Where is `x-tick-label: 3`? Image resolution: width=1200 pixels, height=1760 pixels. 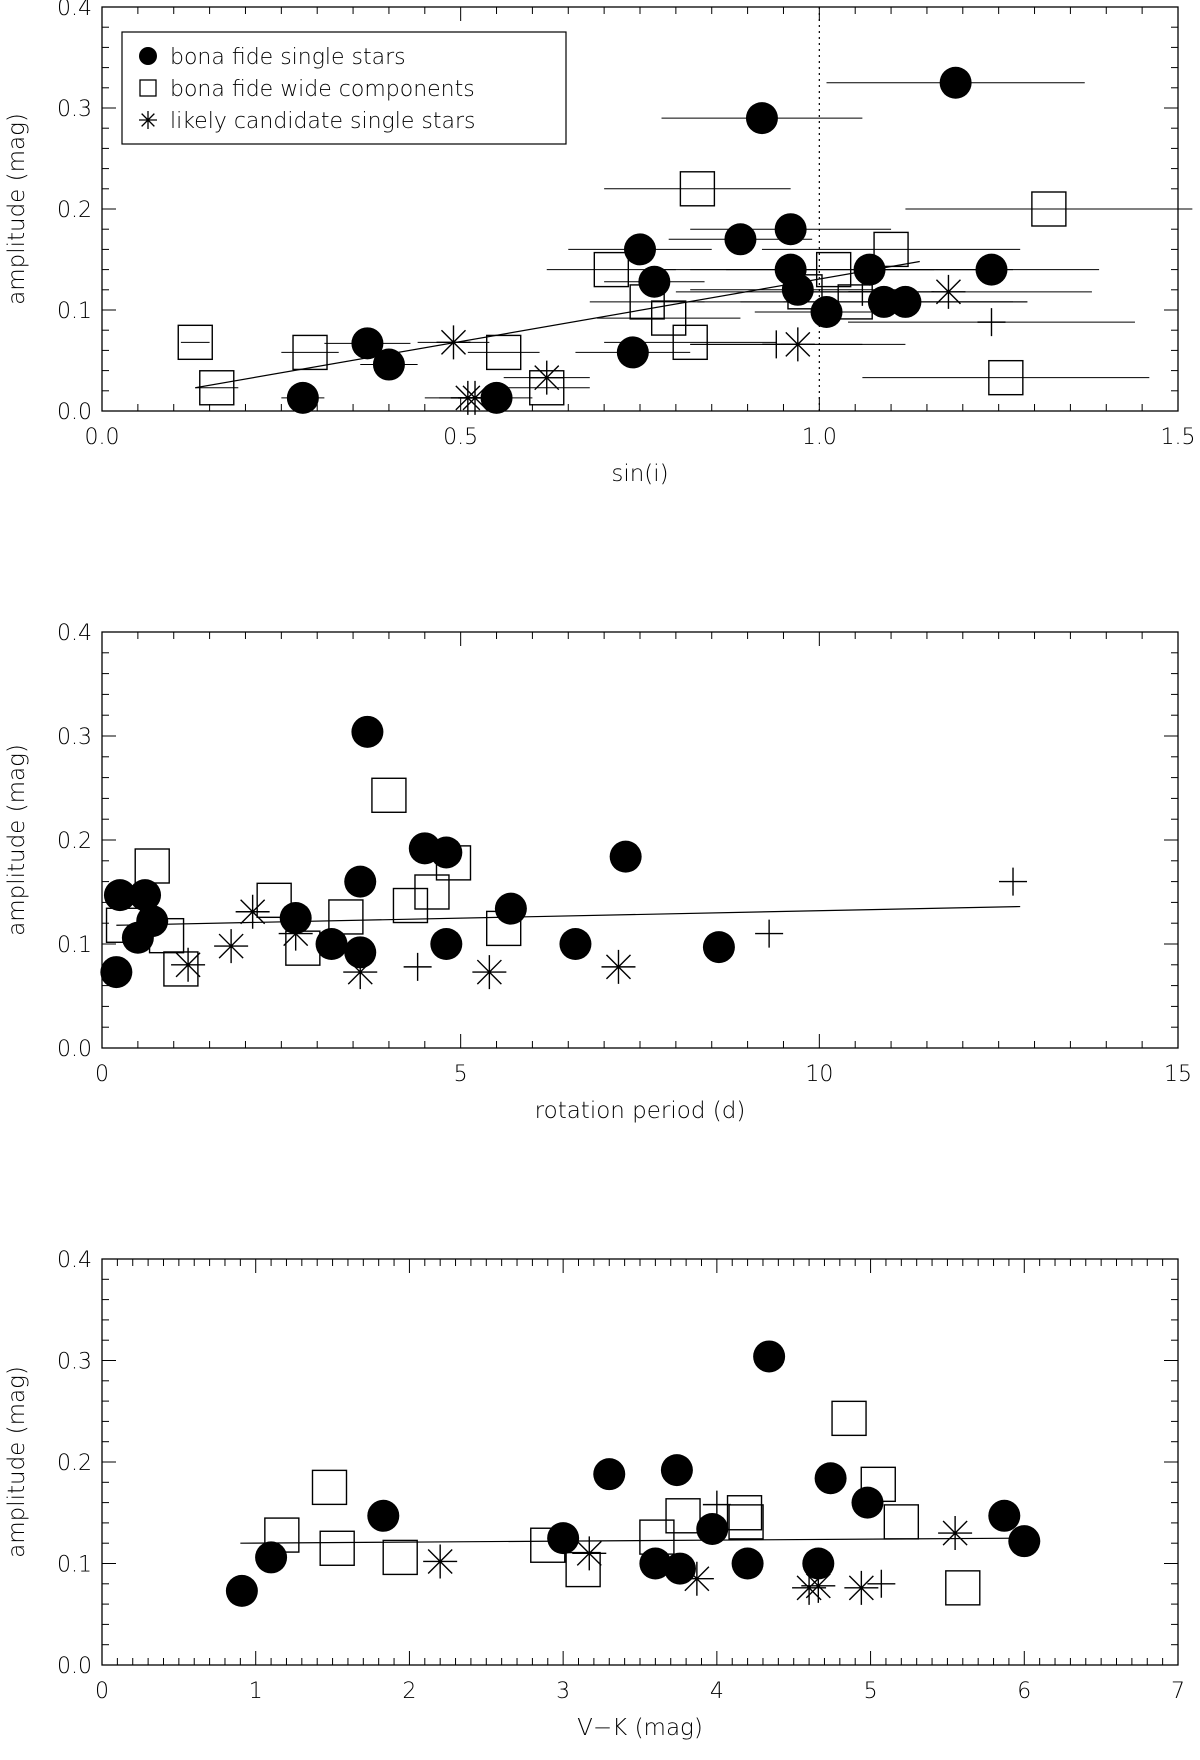 x-tick-label: 3 is located at coordinates (563, 1691).